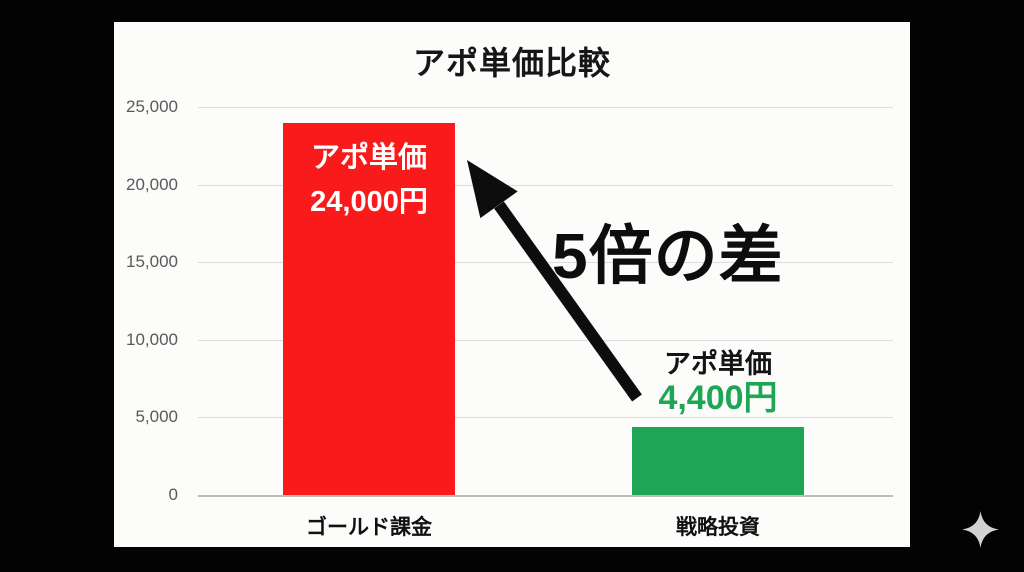 The image size is (1024, 572). I want to click on y-tick-label: 5,000, so click(156, 417).